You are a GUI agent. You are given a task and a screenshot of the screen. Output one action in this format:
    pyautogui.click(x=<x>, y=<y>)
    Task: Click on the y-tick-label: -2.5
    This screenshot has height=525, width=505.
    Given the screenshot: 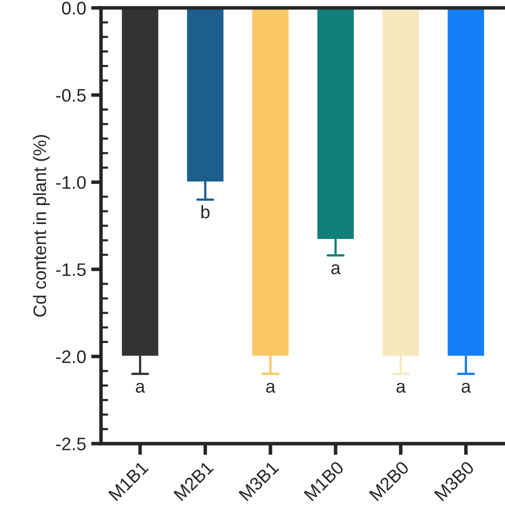 What is the action you would take?
    pyautogui.click(x=71, y=444)
    